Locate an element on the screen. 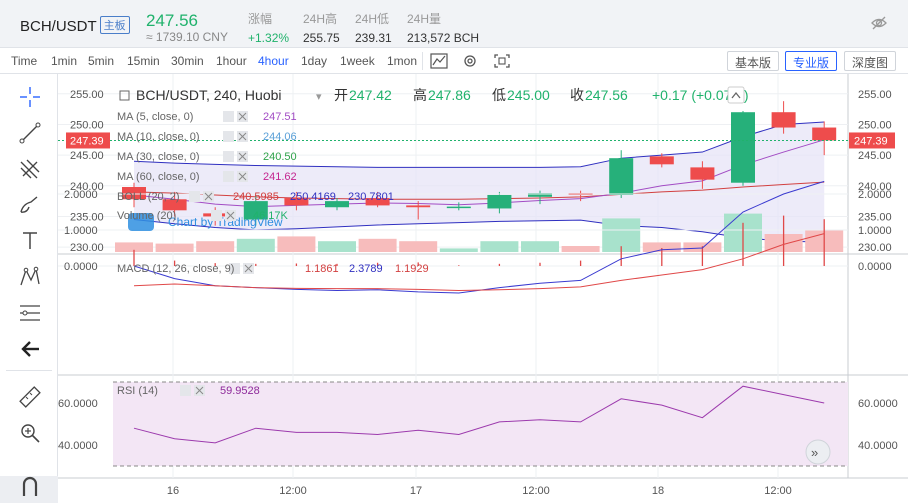  trend-line-icon is located at coordinates (30, 133).